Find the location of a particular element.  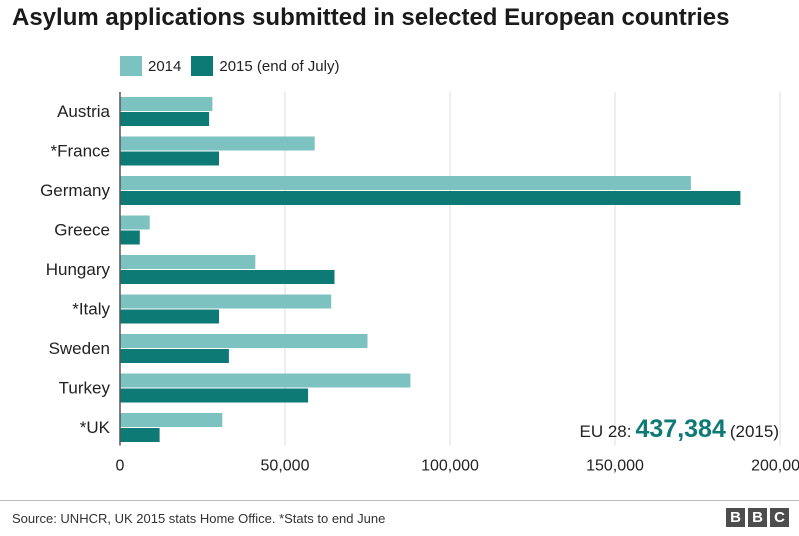

x-tick-label: 200,000 is located at coordinates (775, 466).